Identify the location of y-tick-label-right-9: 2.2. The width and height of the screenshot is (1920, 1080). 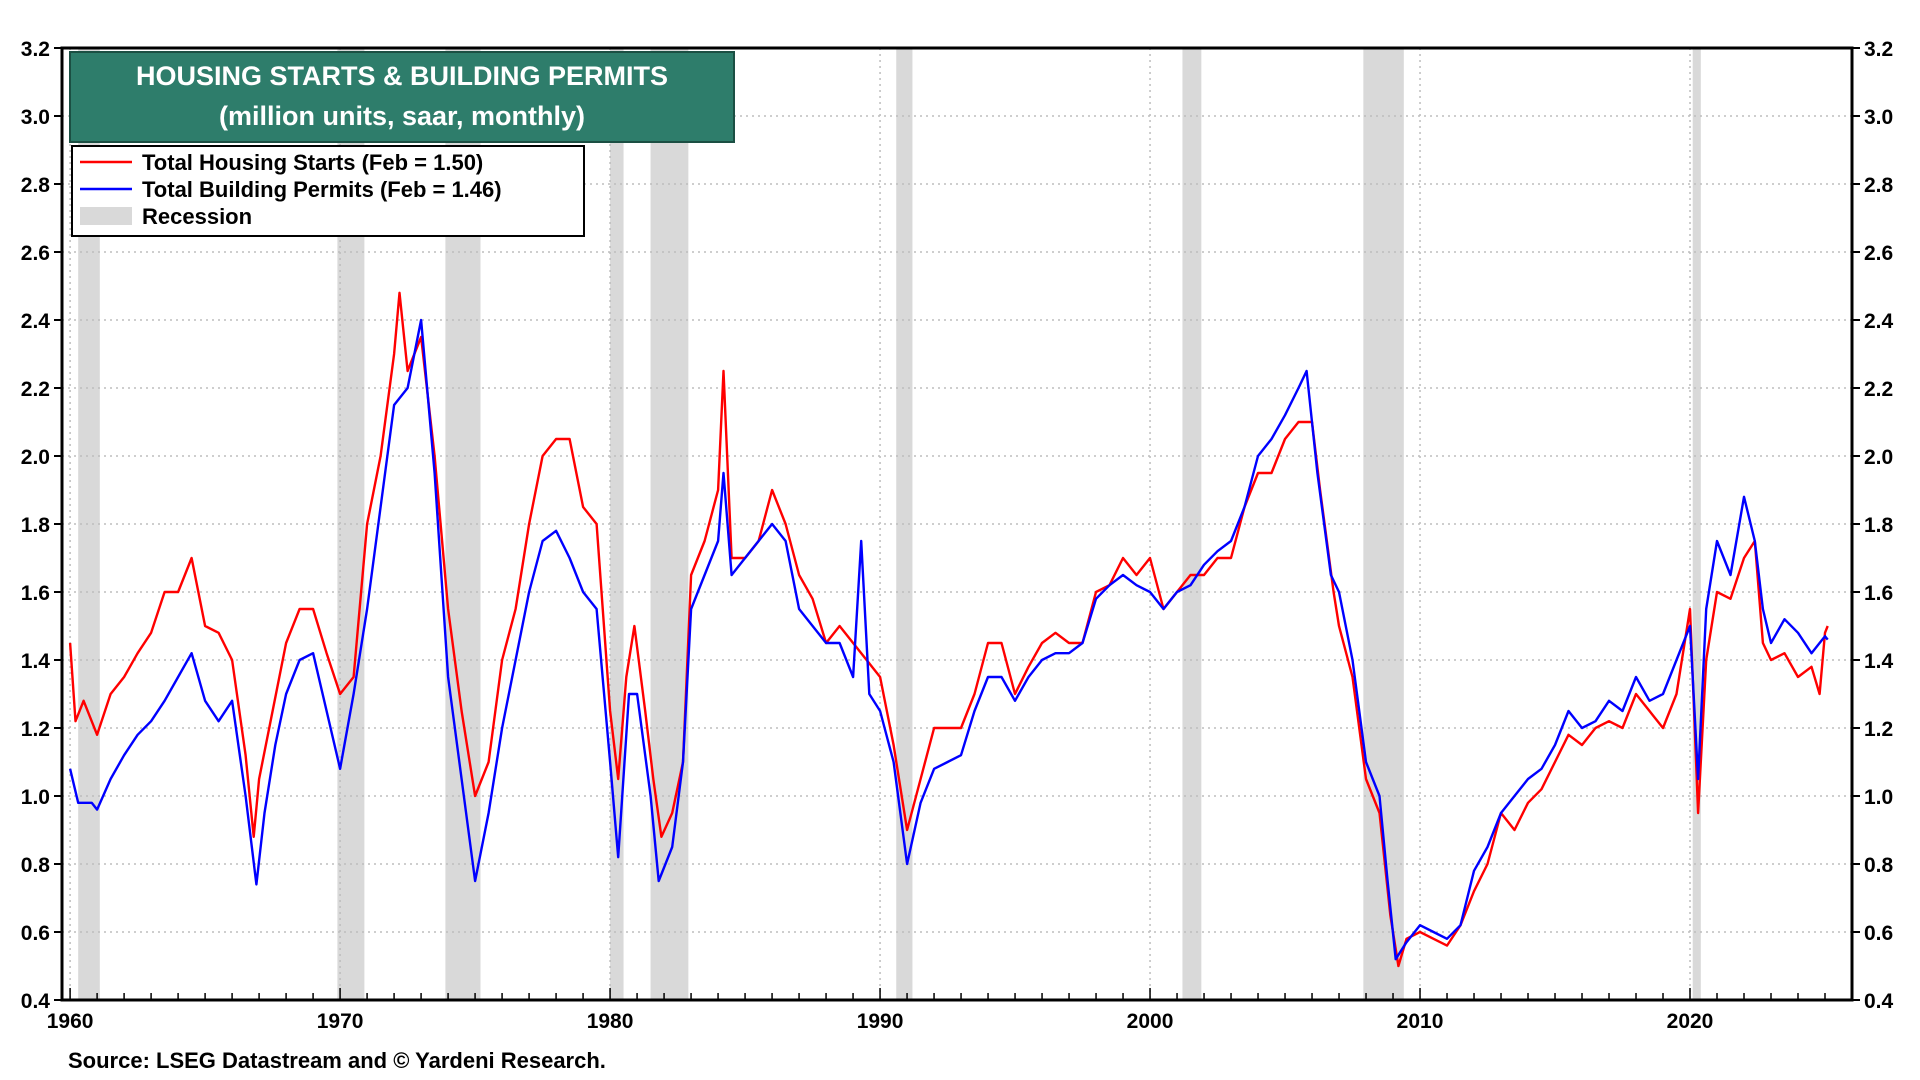
(1878, 389).